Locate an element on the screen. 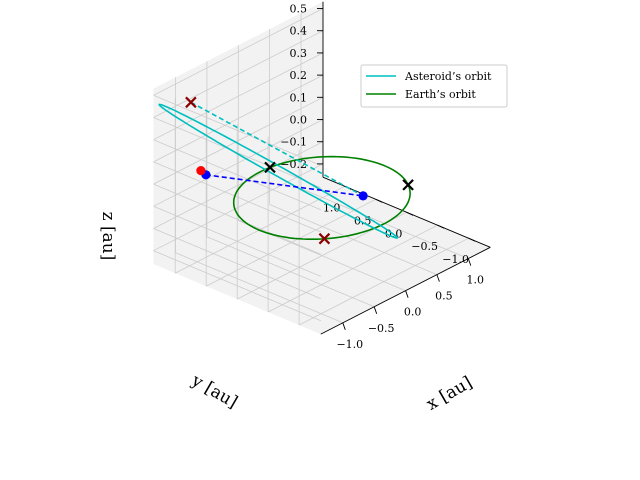 Image resolution: width=640 pixels, height=480 pixels. x-tick-label: 1.0 is located at coordinates (476, 280).